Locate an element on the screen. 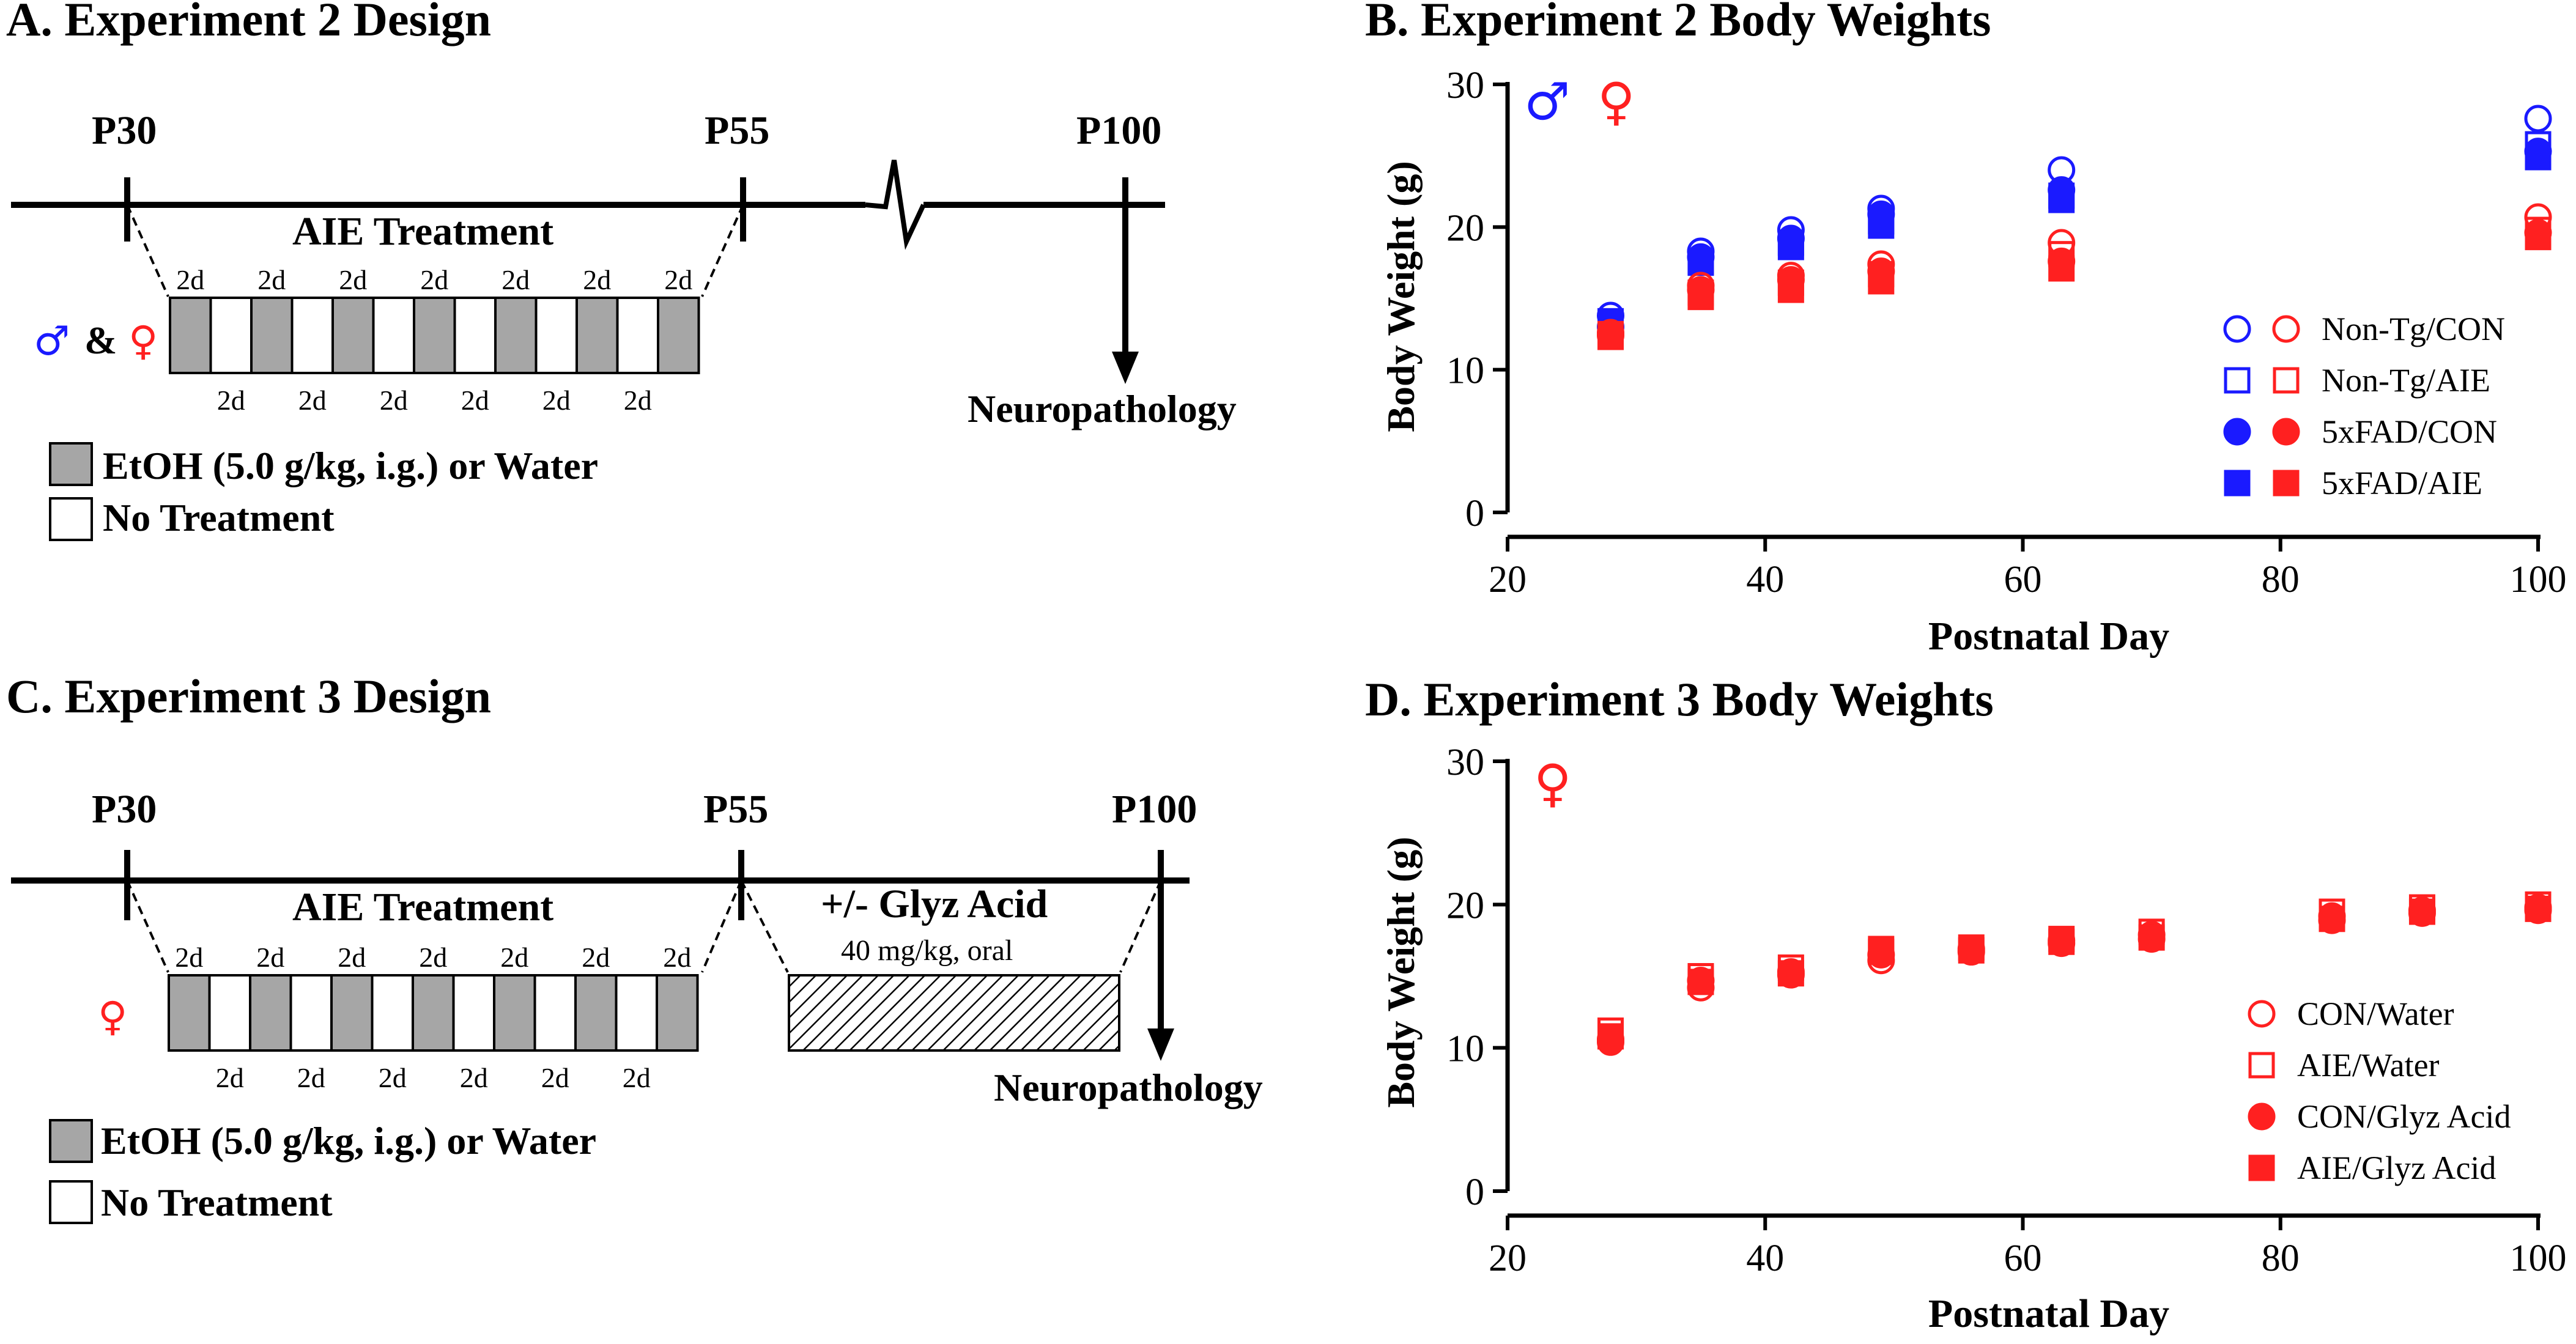 The image size is (2576, 1344). treatment-boxes-c: 2d 2d 2d 2d 2d 2d 2d 2d 2d 2d 2d 2d 2d is located at coordinates (433, 1017).